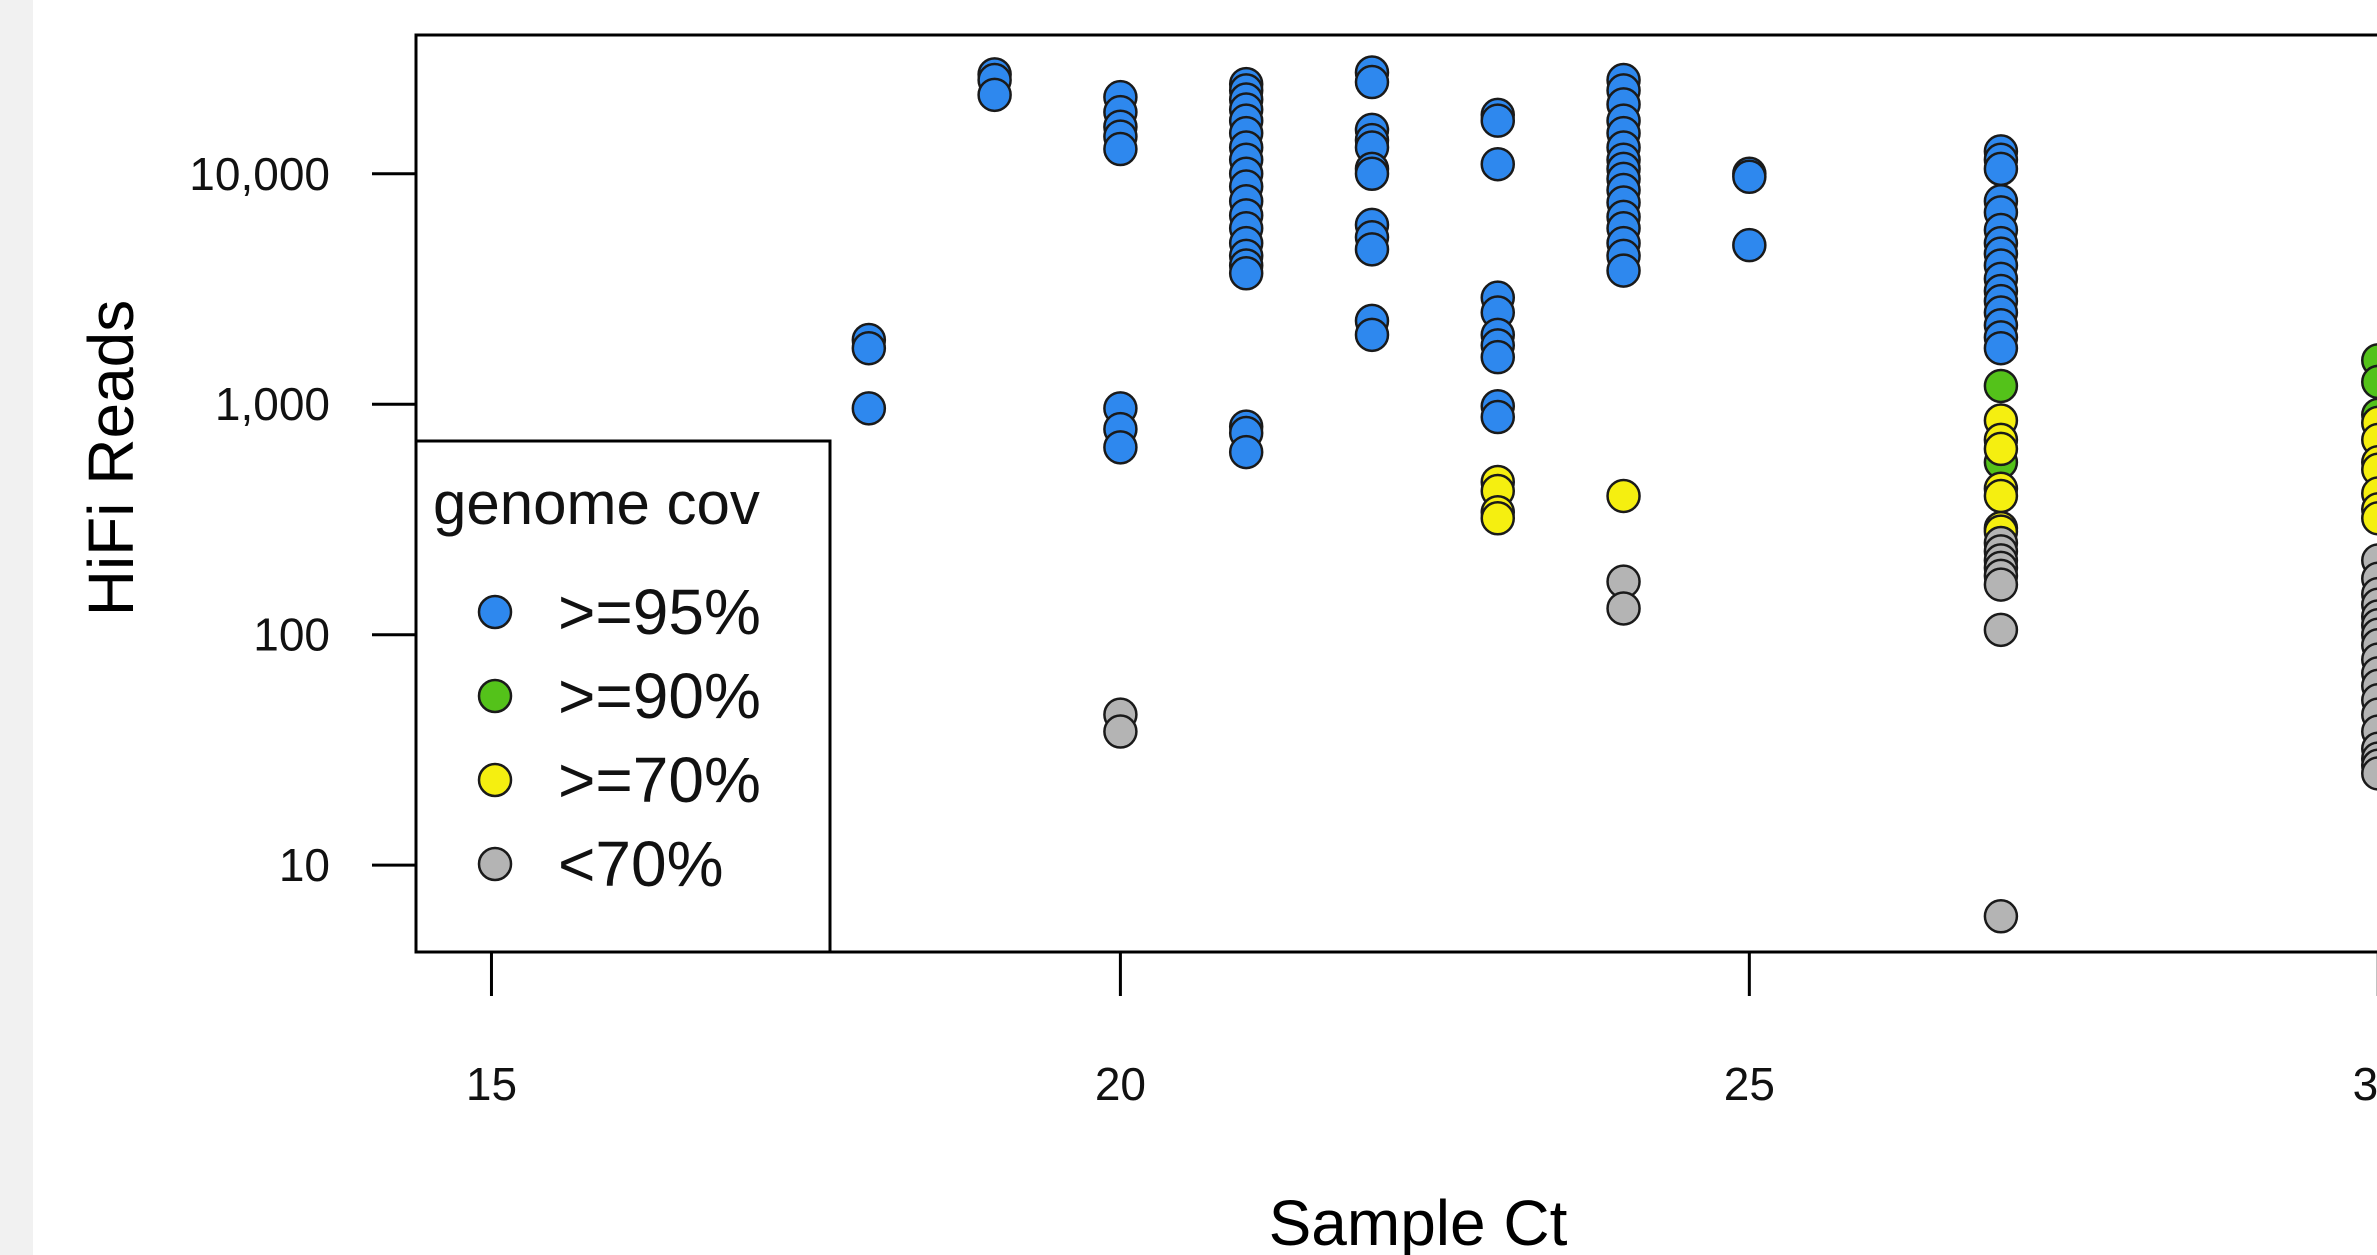  What do you see at coordinates (596, 503) in the screenshot?
I see `legend-title: genome cov` at bounding box center [596, 503].